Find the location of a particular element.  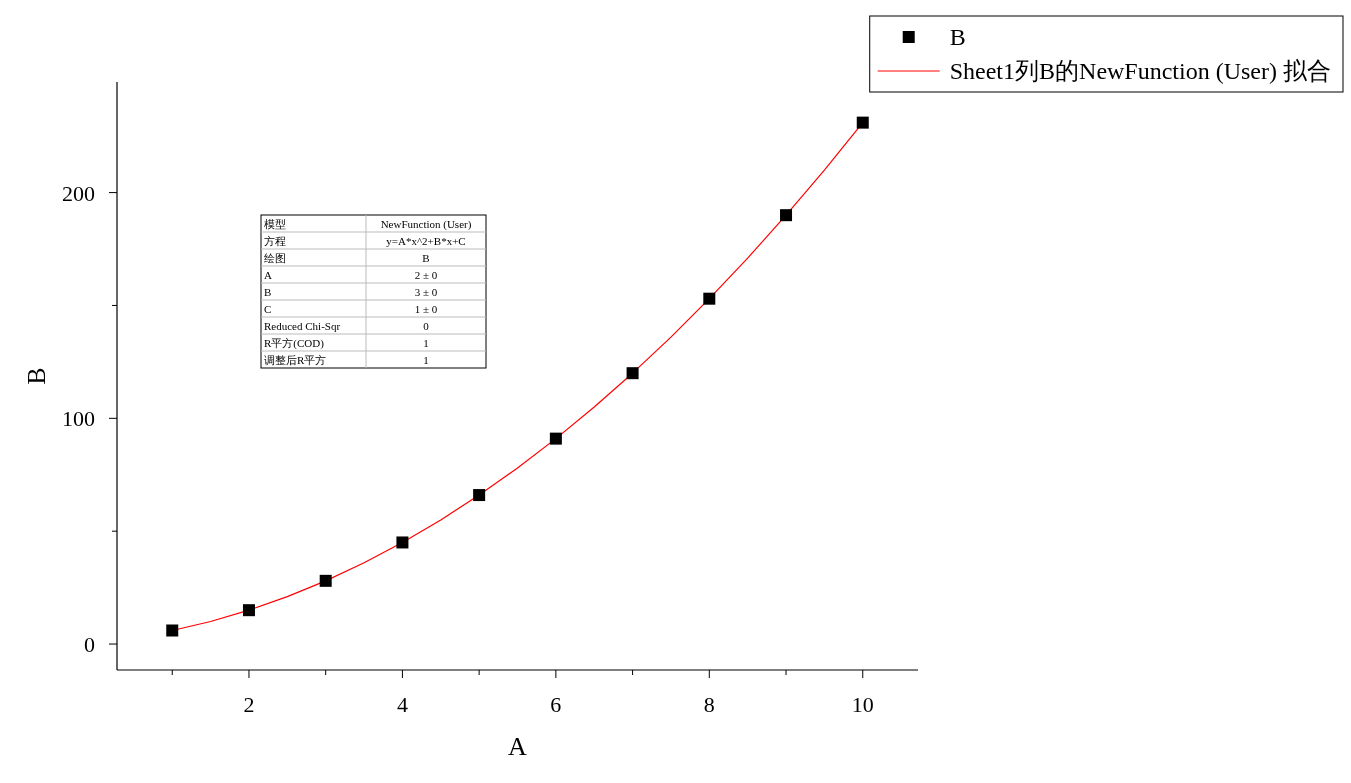

x-axis-title: A is located at coordinates (518, 746).